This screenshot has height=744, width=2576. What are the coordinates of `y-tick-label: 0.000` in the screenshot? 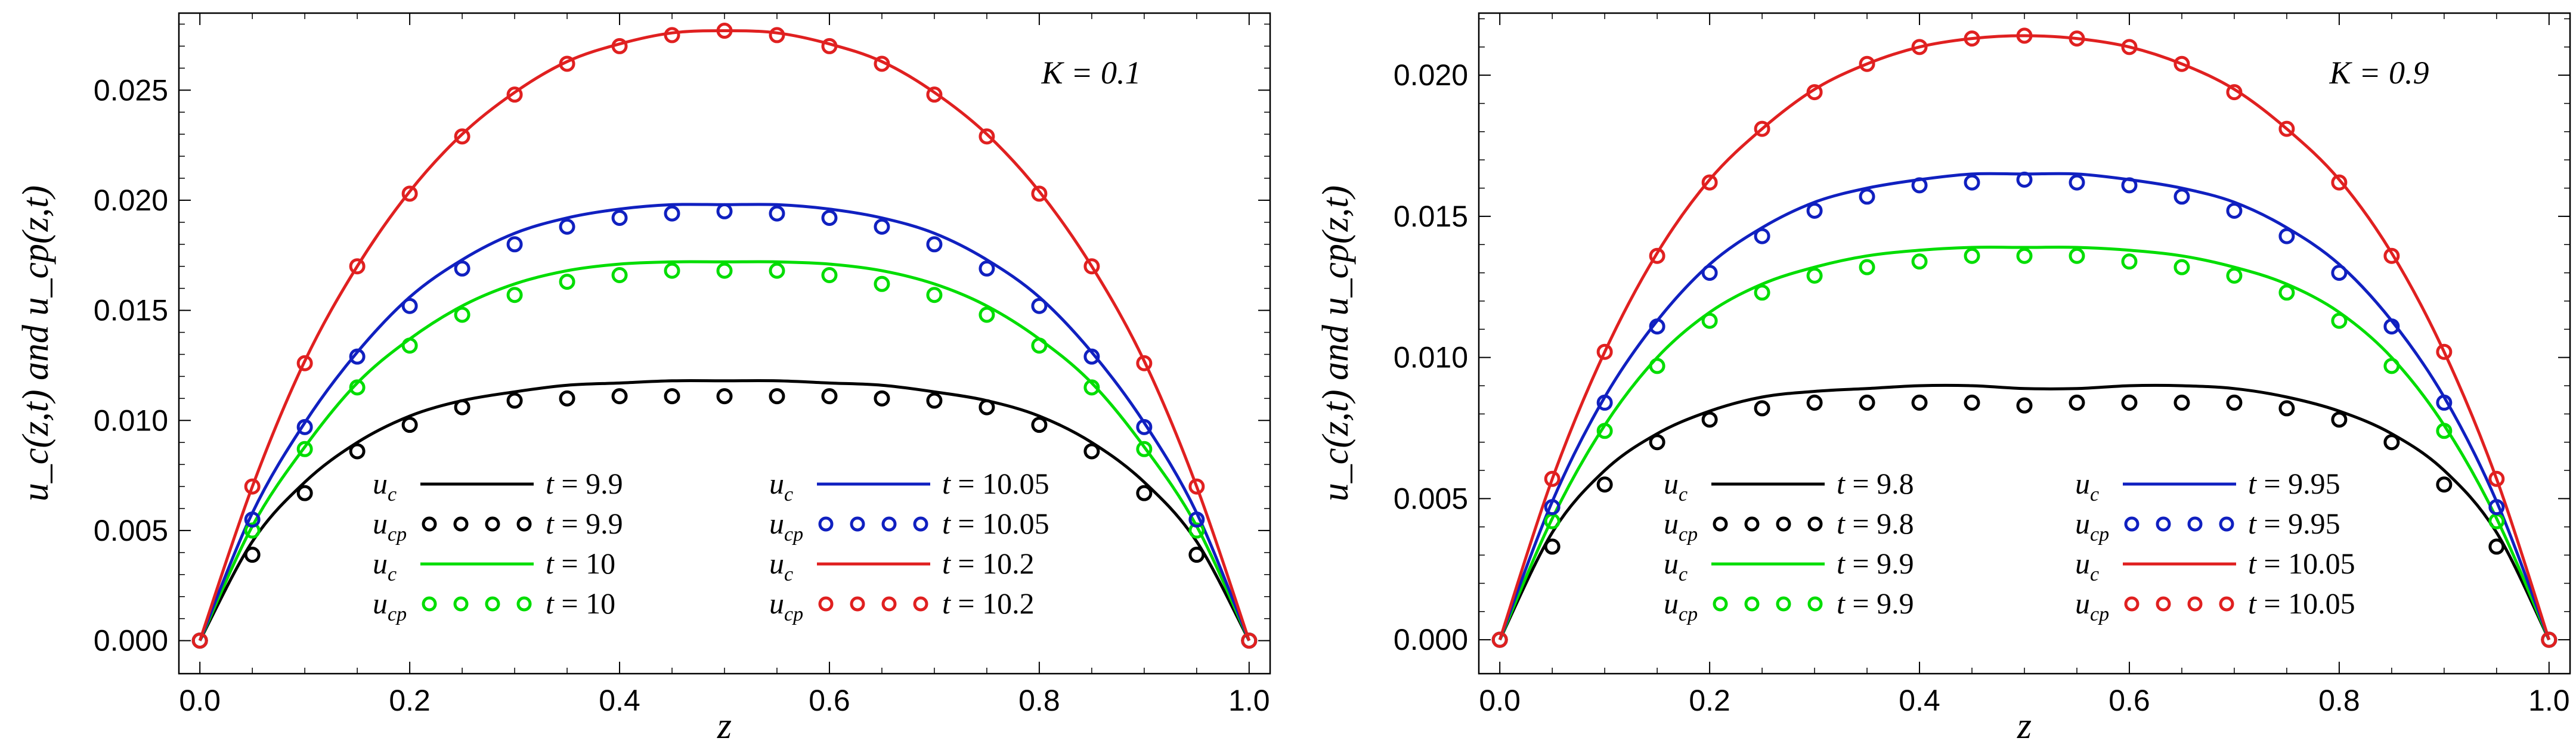 It's located at (1431, 639).